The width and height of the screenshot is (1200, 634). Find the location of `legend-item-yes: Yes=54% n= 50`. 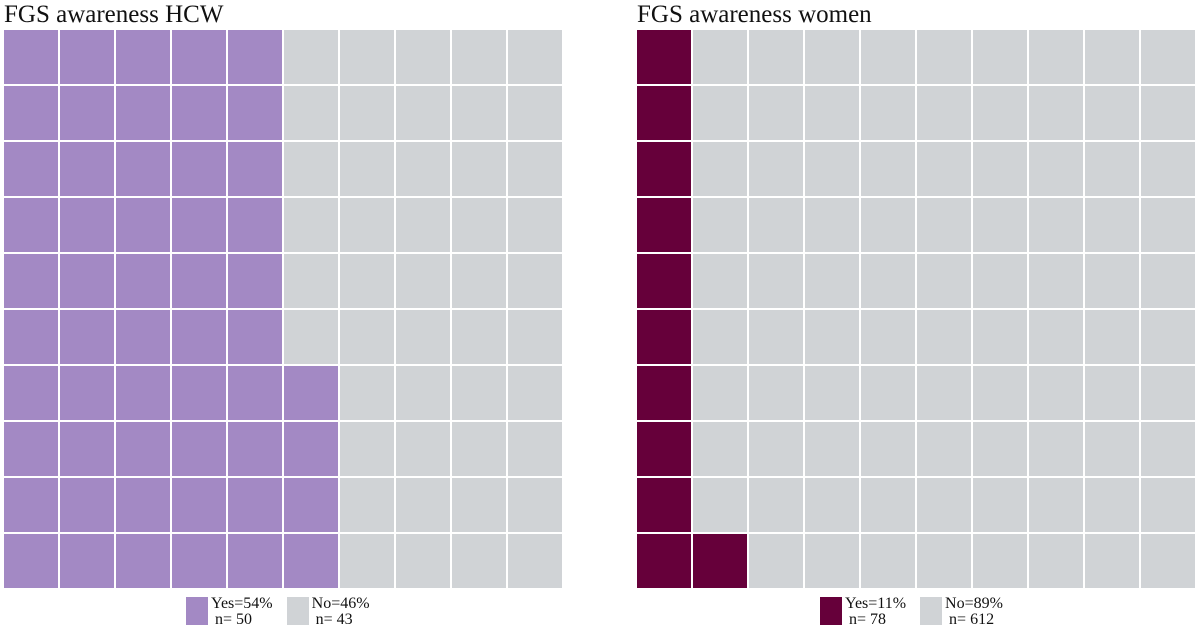

legend-item-yes: Yes=54% n= 50 is located at coordinates (229, 612).